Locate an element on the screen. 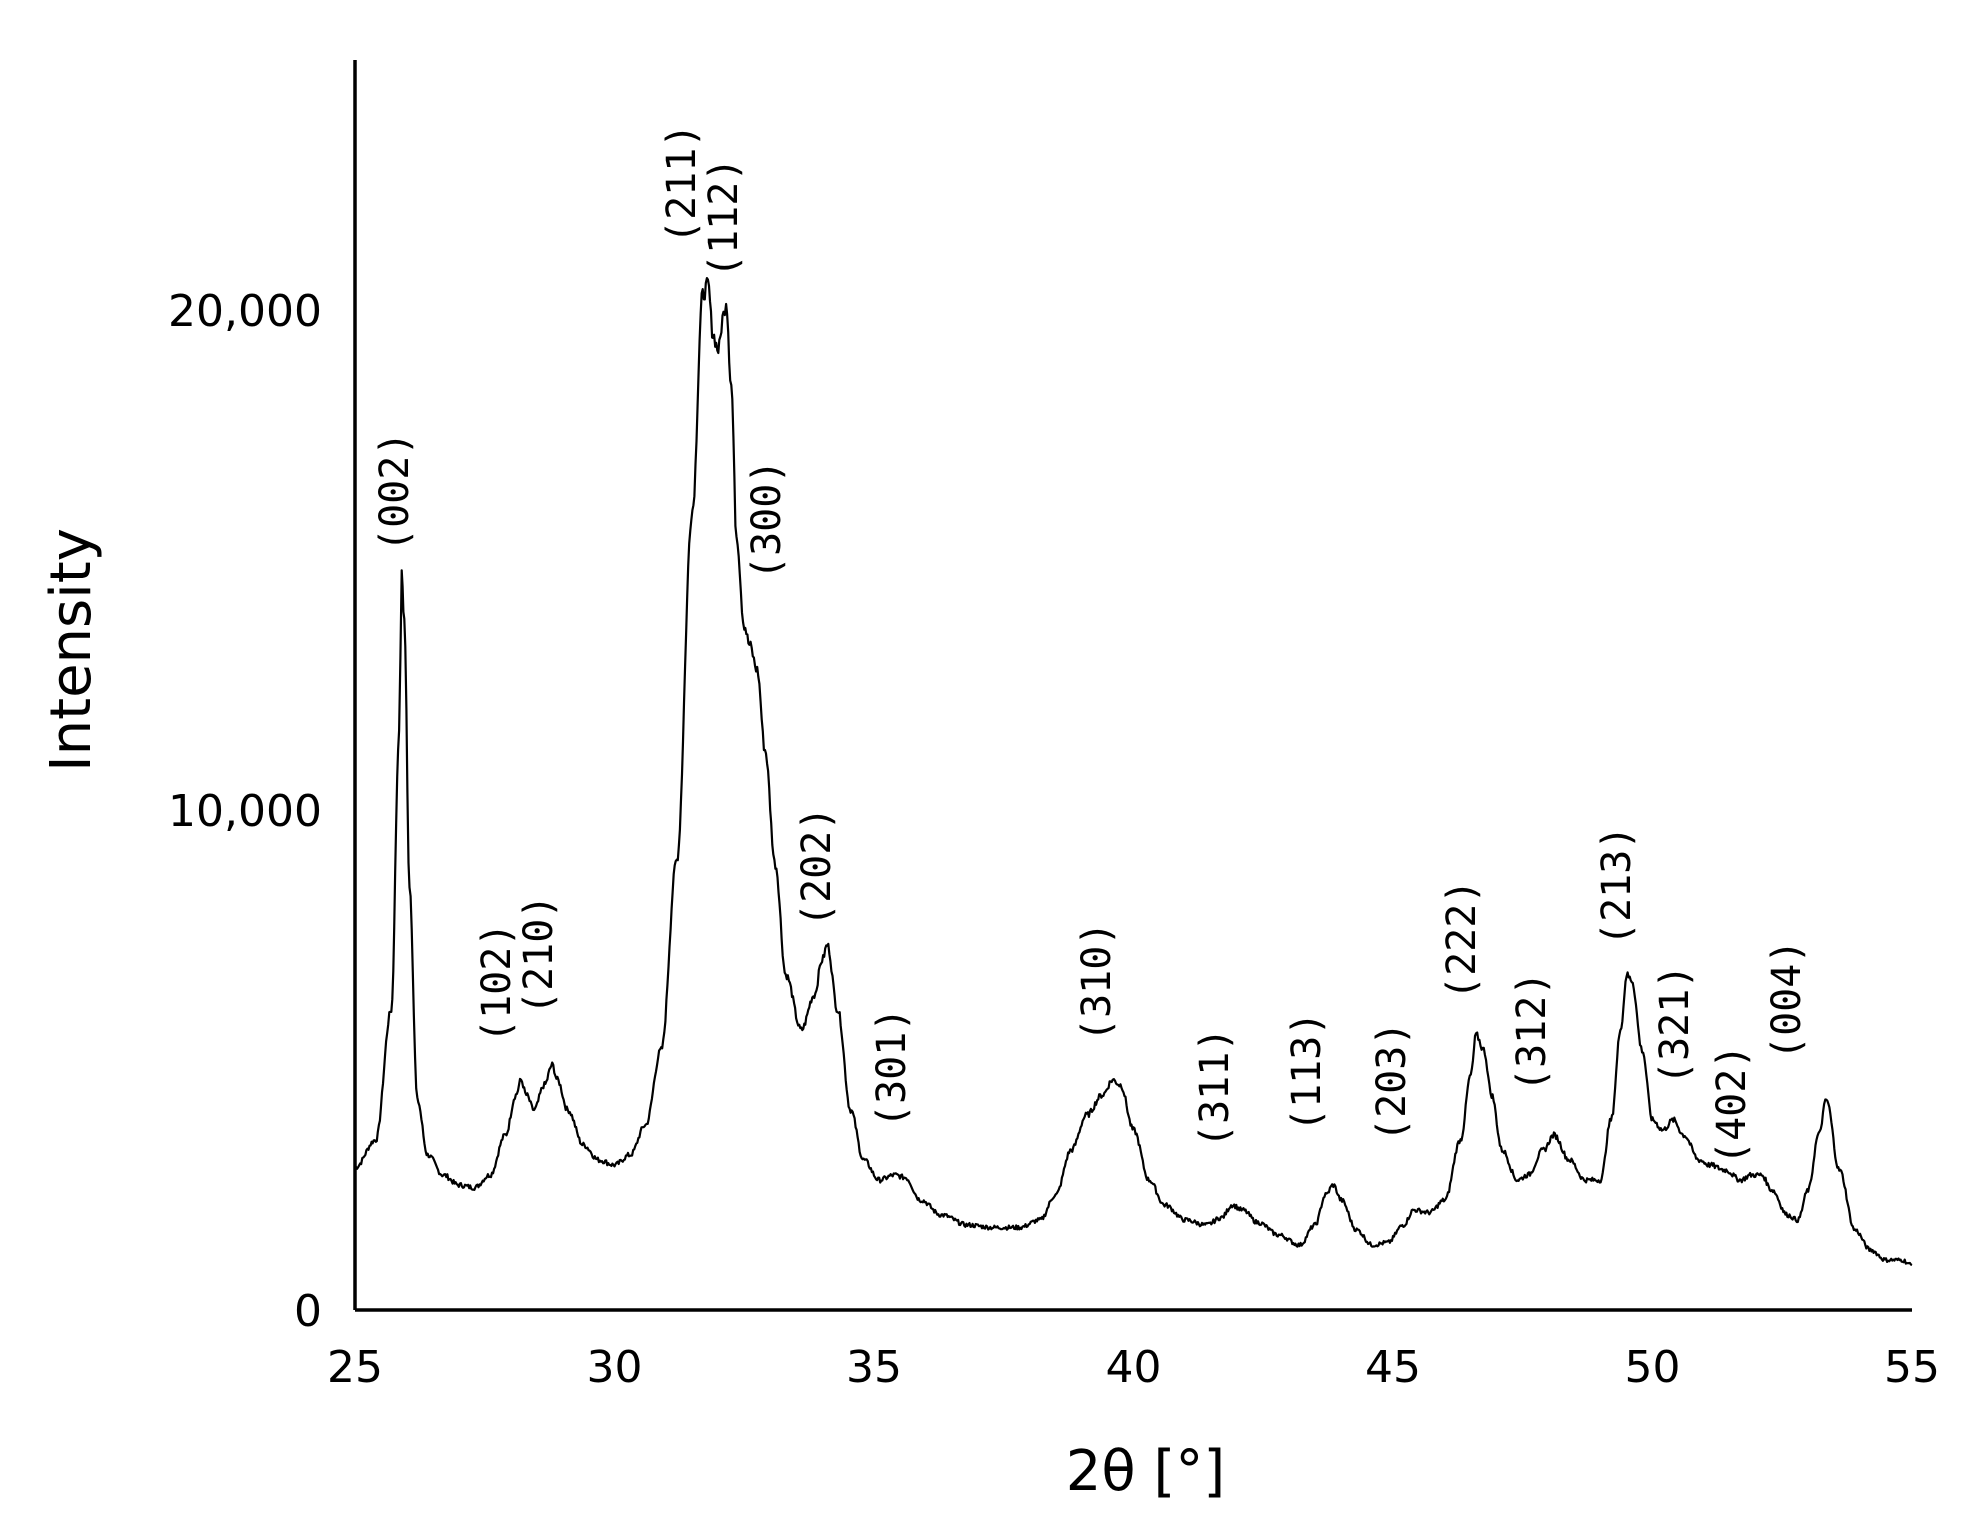 The width and height of the screenshot is (1975, 1535). x-tick-labels: 25 30 35 40 45 50 55 is located at coordinates (1133, 1367).